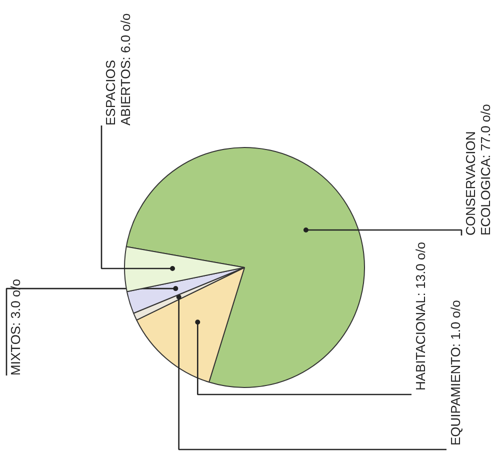  What do you see at coordinates (420, 316) in the screenshot?
I see `slice-label: HABITACIONAL: 13.0 o/o` at bounding box center [420, 316].